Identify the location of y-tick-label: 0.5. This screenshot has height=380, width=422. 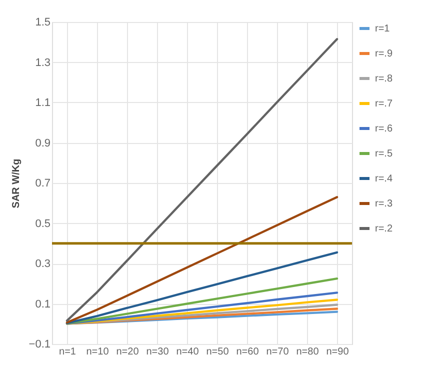
(42, 224).